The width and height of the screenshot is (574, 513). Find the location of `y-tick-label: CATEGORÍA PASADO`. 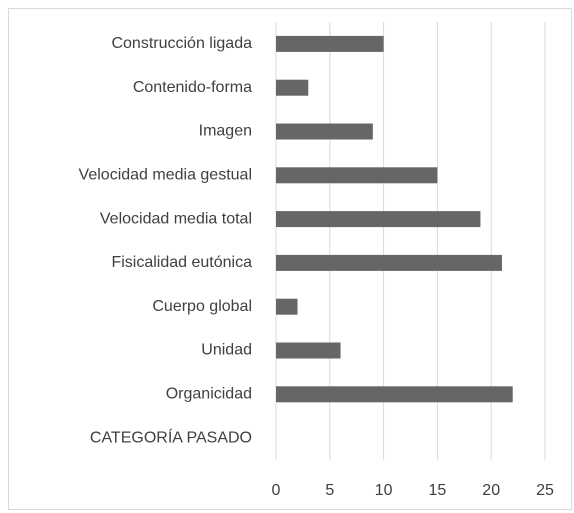

y-tick-label: CATEGORÍA PASADO is located at coordinates (171, 436).